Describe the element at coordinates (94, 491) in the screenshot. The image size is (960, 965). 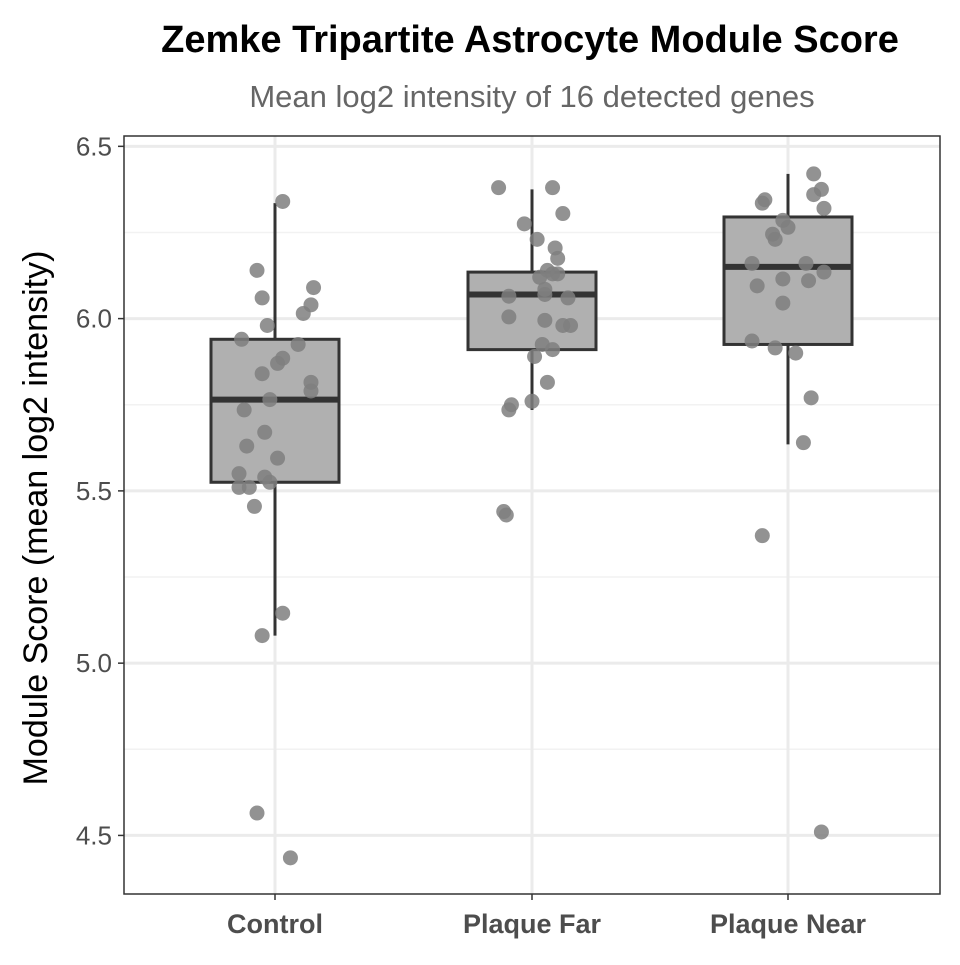
I see `y-tick-label: 5.5` at that location.